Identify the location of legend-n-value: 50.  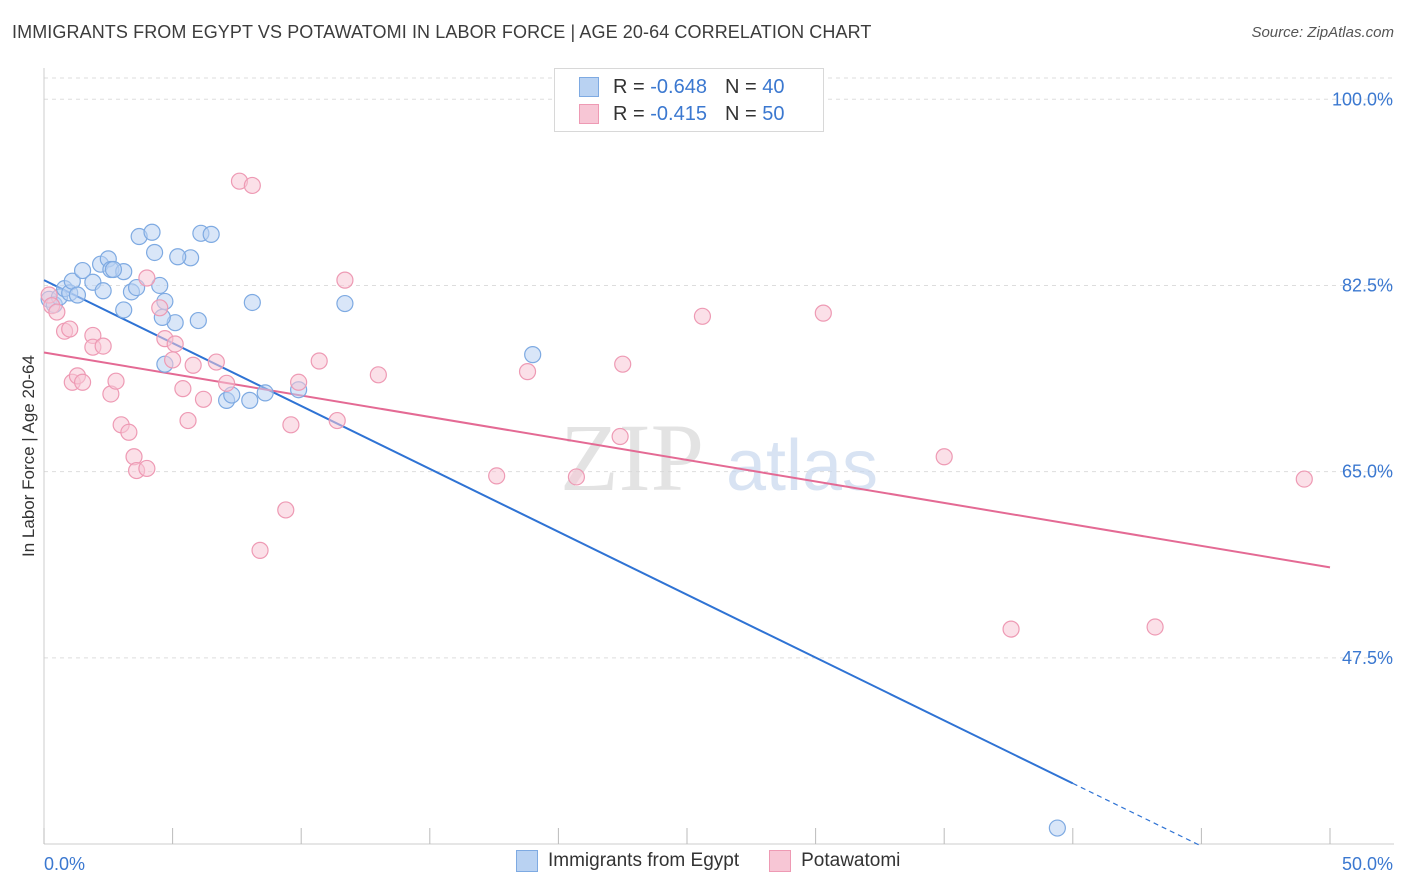
(773, 113).